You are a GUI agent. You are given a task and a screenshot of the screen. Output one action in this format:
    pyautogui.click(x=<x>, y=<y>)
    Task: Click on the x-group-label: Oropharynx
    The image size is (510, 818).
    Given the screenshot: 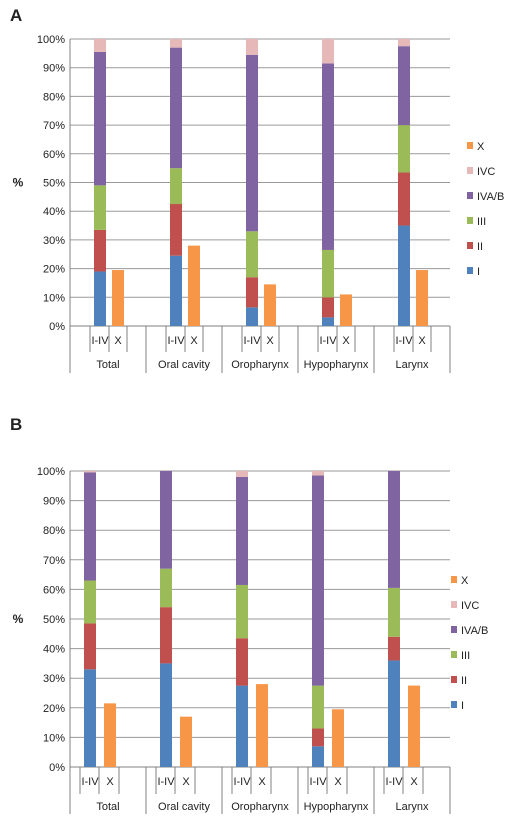 What is the action you would take?
    pyautogui.click(x=260, y=365)
    